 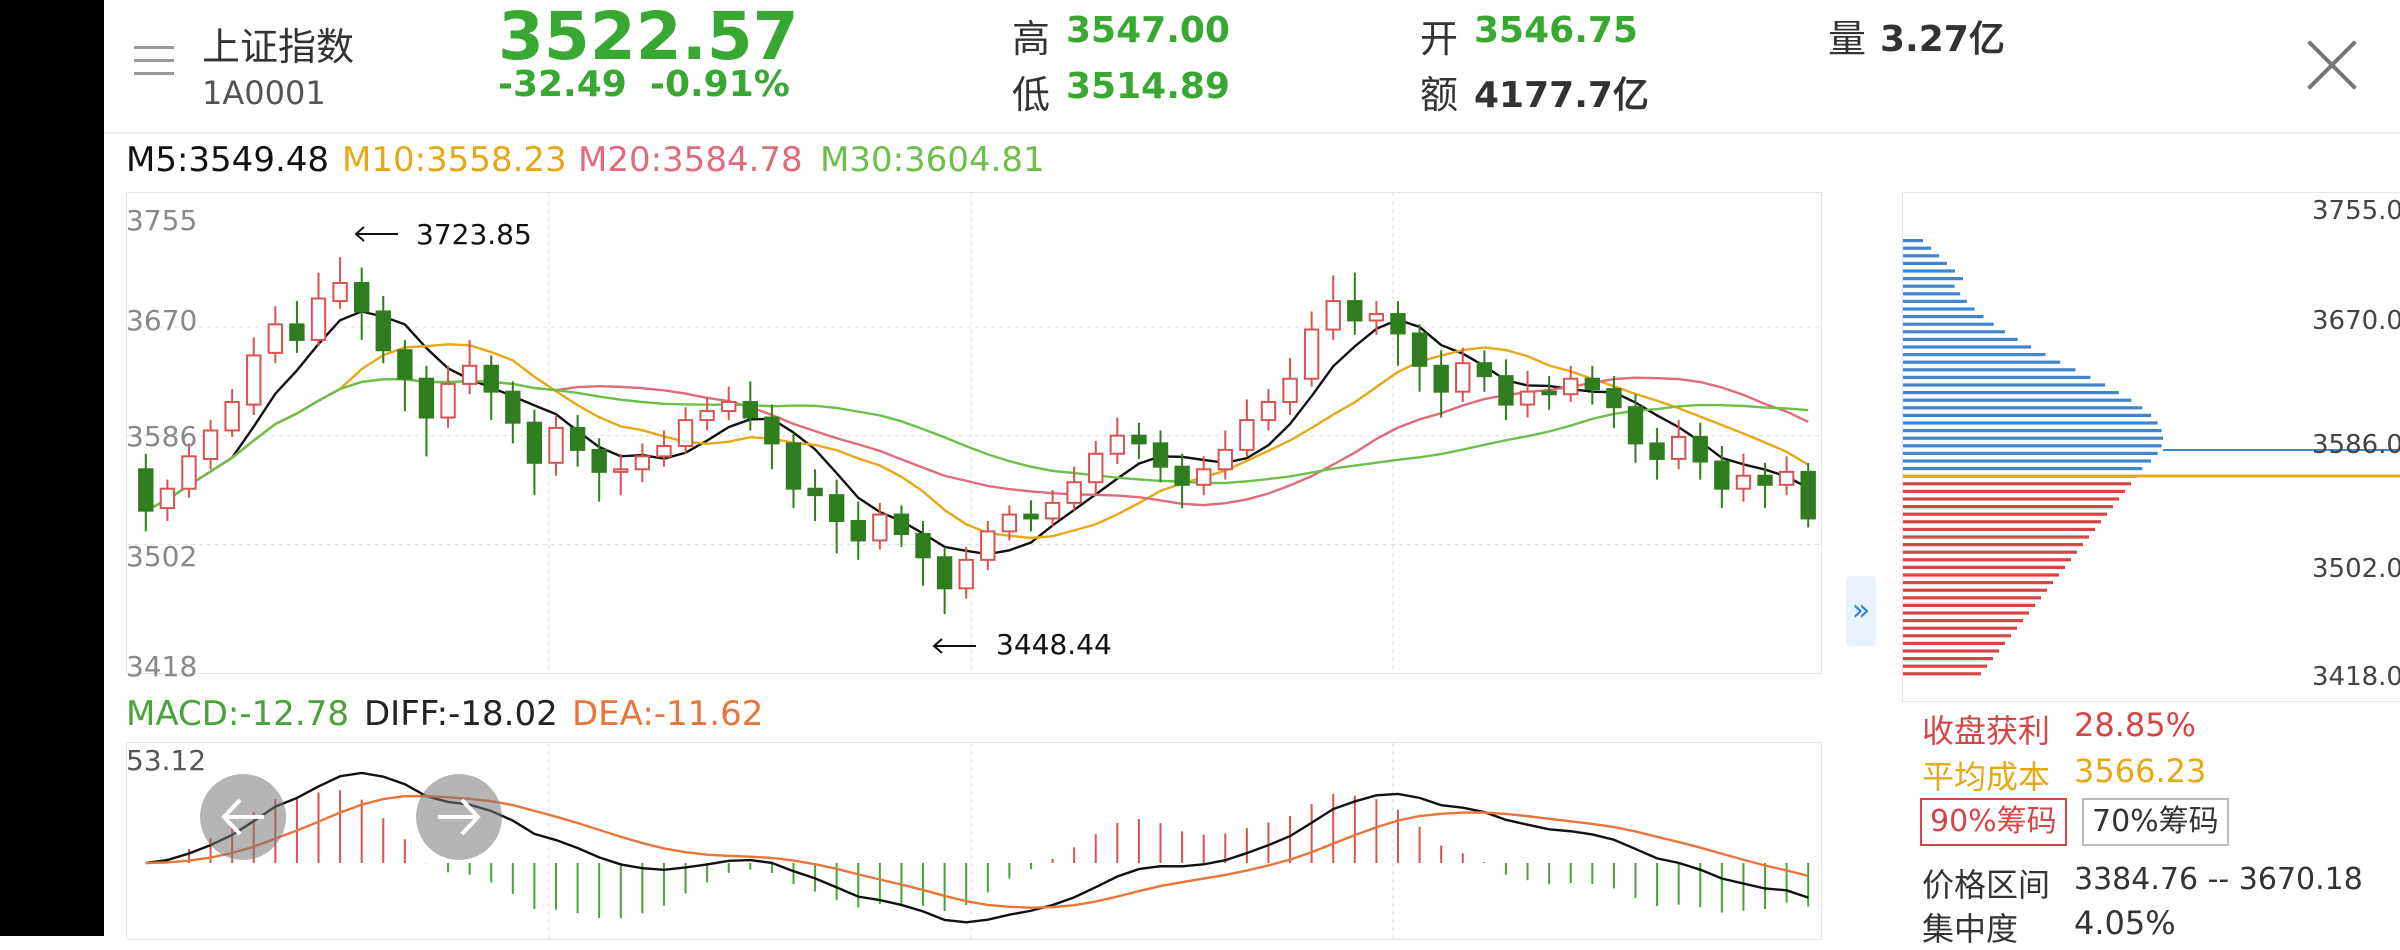 I want to click on expand-chip-button: », so click(x=1861, y=611).